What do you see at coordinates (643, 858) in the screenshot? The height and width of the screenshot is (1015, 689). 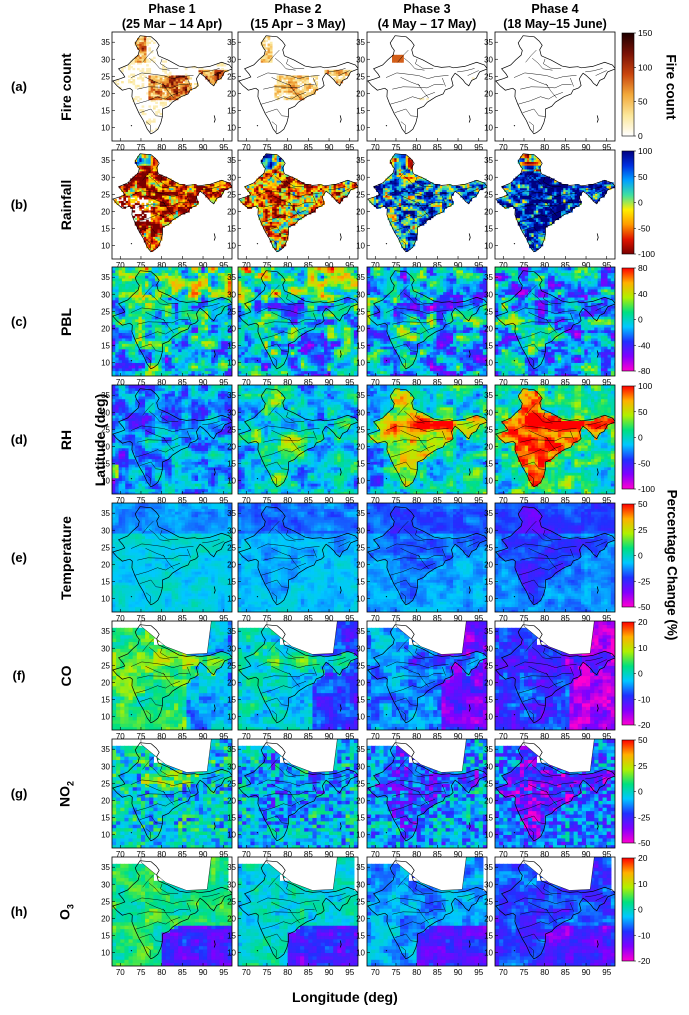 I see `colorbar-tick-label: 20` at bounding box center [643, 858].